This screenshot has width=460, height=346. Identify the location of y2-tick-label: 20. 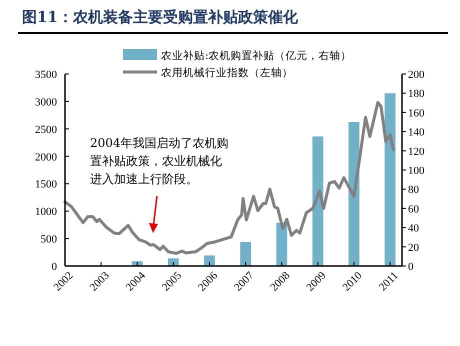
(414, 248).